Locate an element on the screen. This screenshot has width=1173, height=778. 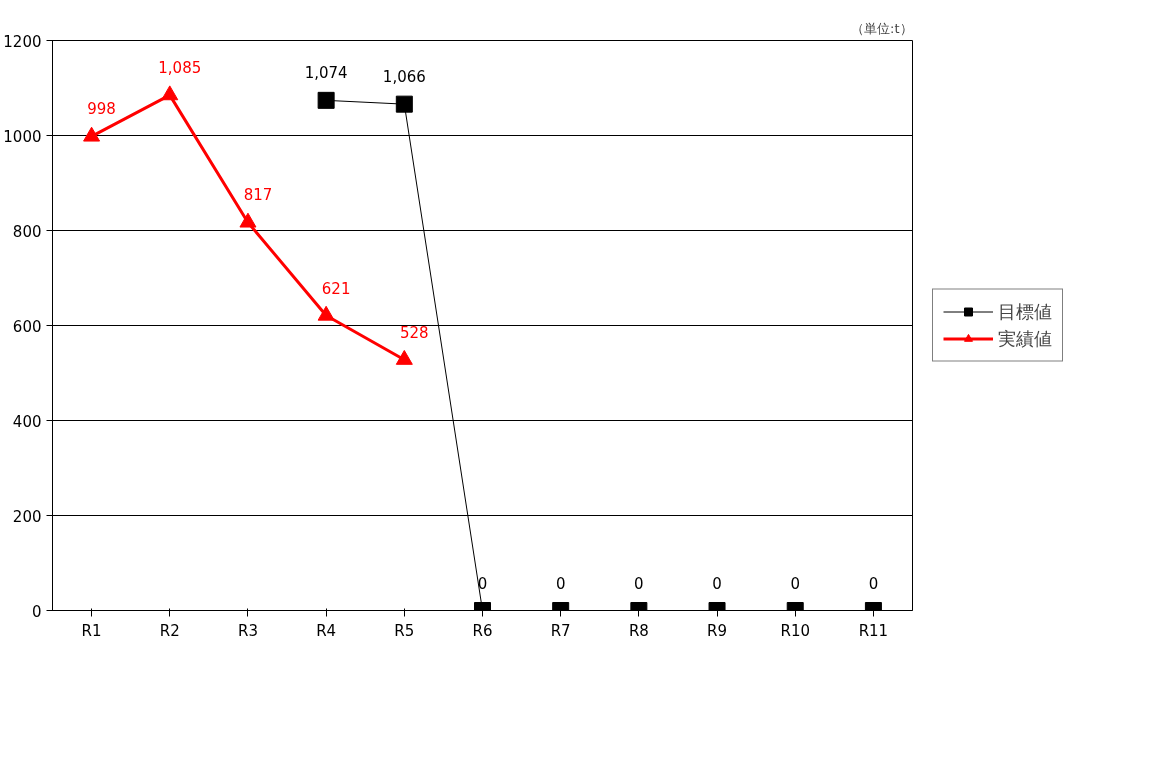
y-tick-label: 200 is located at coordinates (27, 516).